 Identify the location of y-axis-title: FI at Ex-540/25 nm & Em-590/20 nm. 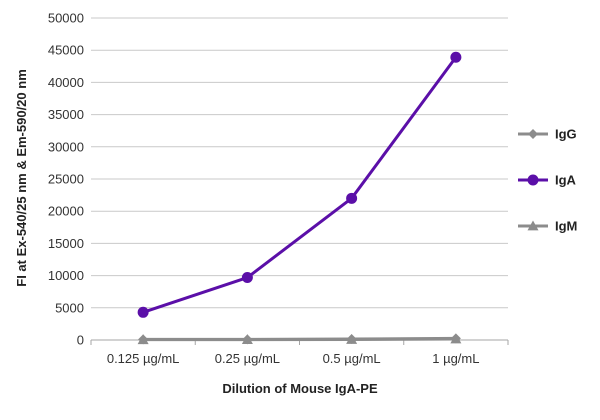
(21, 177).